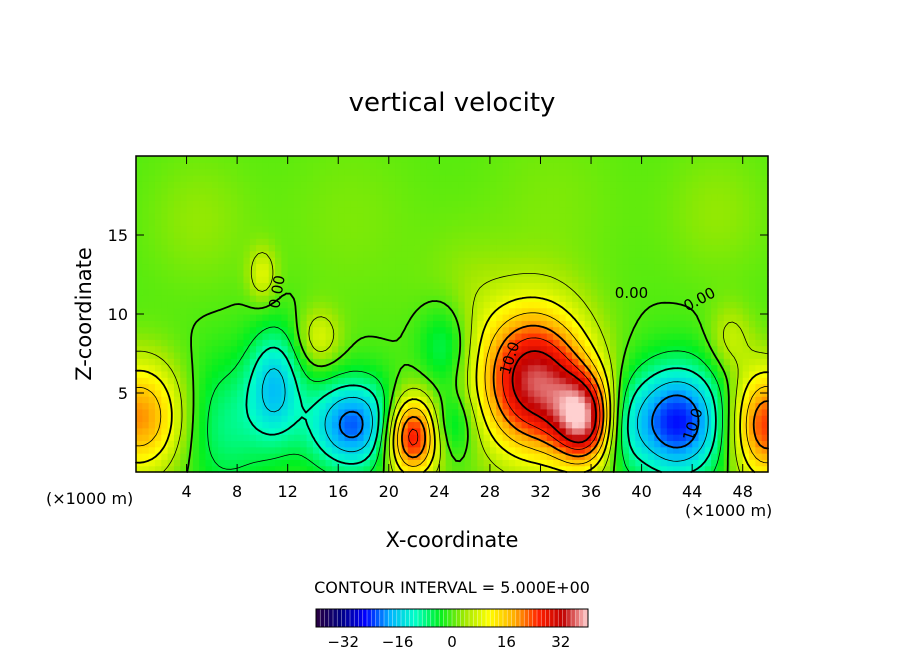 Image resolution: width=904 pixels, height=654 pixels. I want to click on colorbar-tick-label: 16, so click(506, 642).